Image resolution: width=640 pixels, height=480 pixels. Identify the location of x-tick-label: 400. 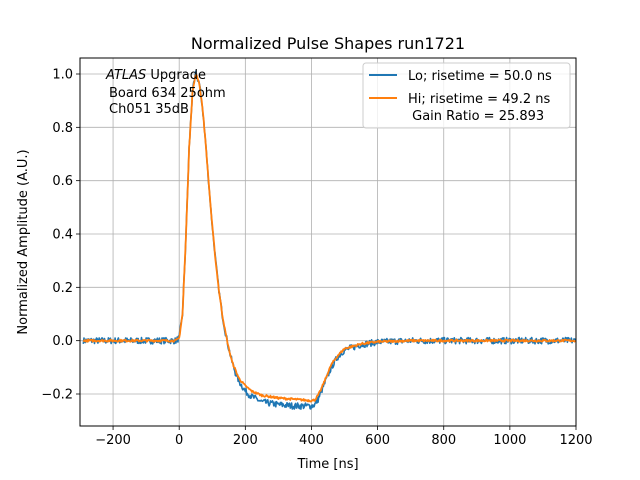
(311, 440).